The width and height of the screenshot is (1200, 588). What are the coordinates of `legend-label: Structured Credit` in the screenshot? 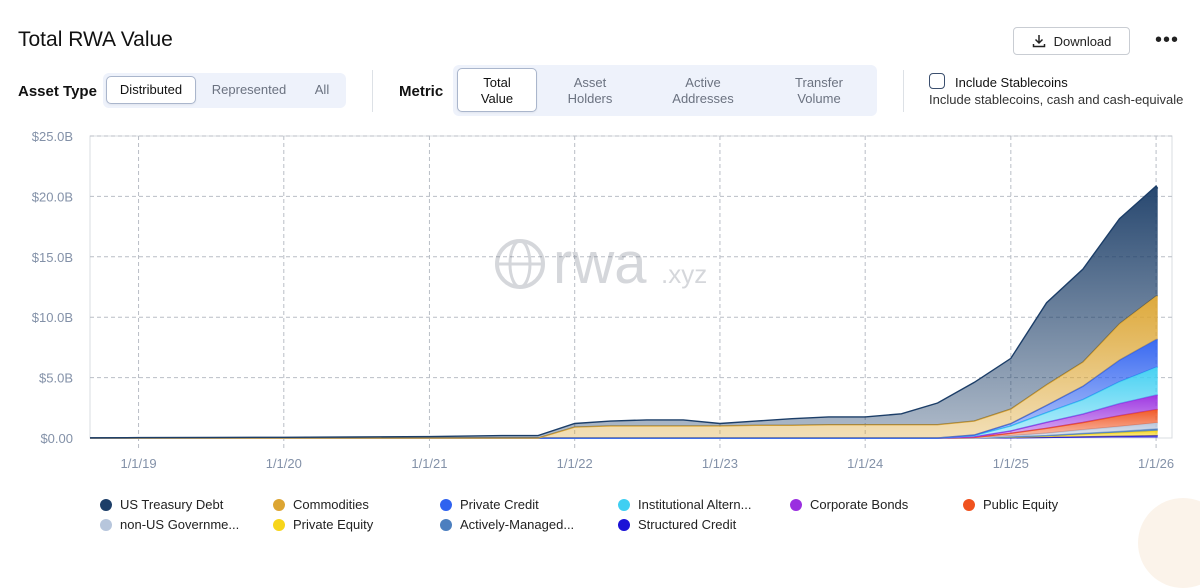 It's located at (687, 524).